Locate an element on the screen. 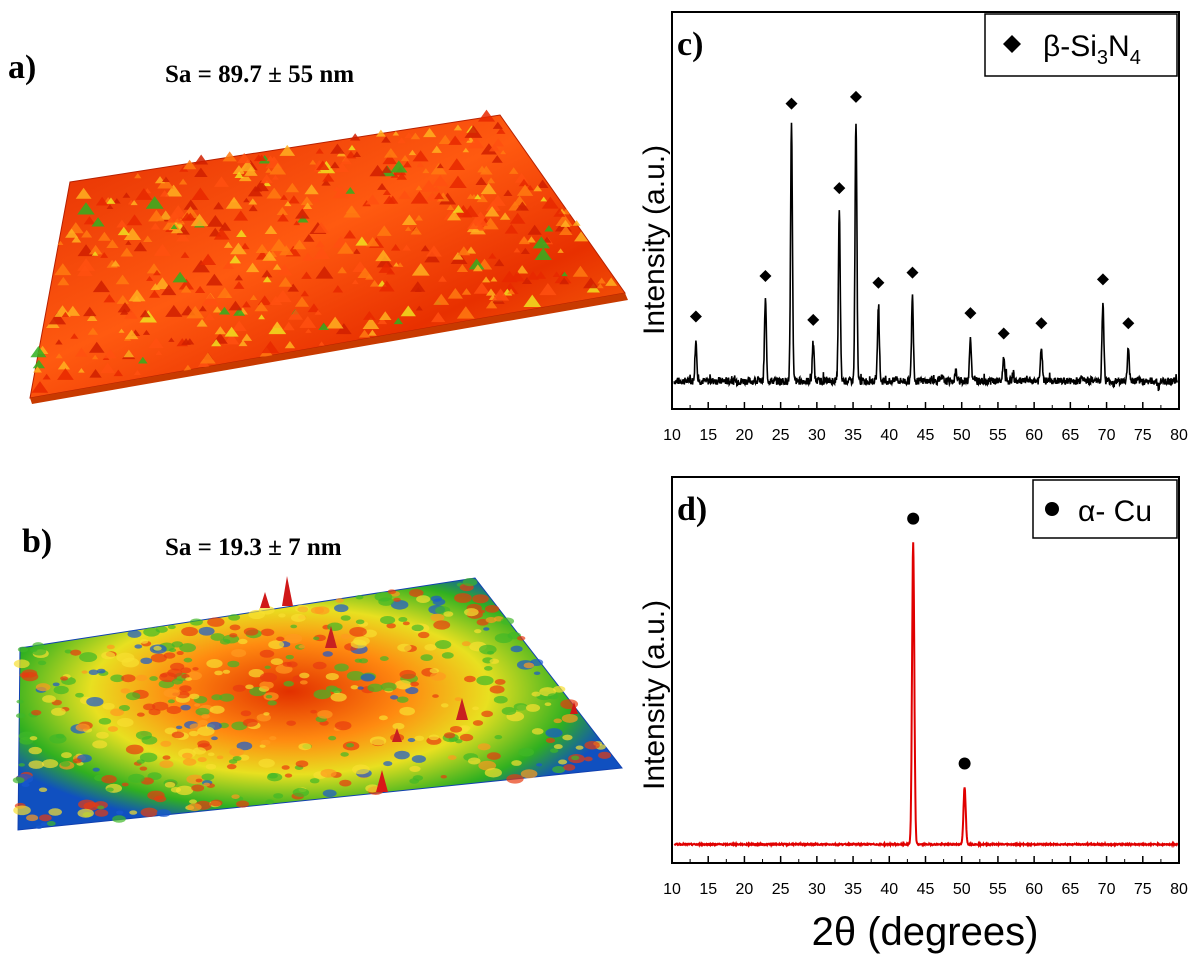  xtick-label: 30 is located at coordinates (817, 435).